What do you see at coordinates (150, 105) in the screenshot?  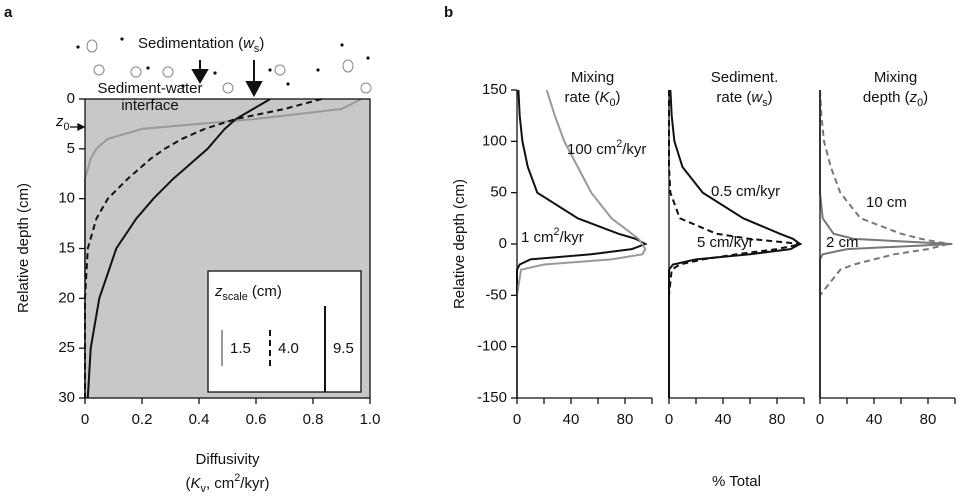 I see `interface-label: interface` at bounding box center [150, 105].